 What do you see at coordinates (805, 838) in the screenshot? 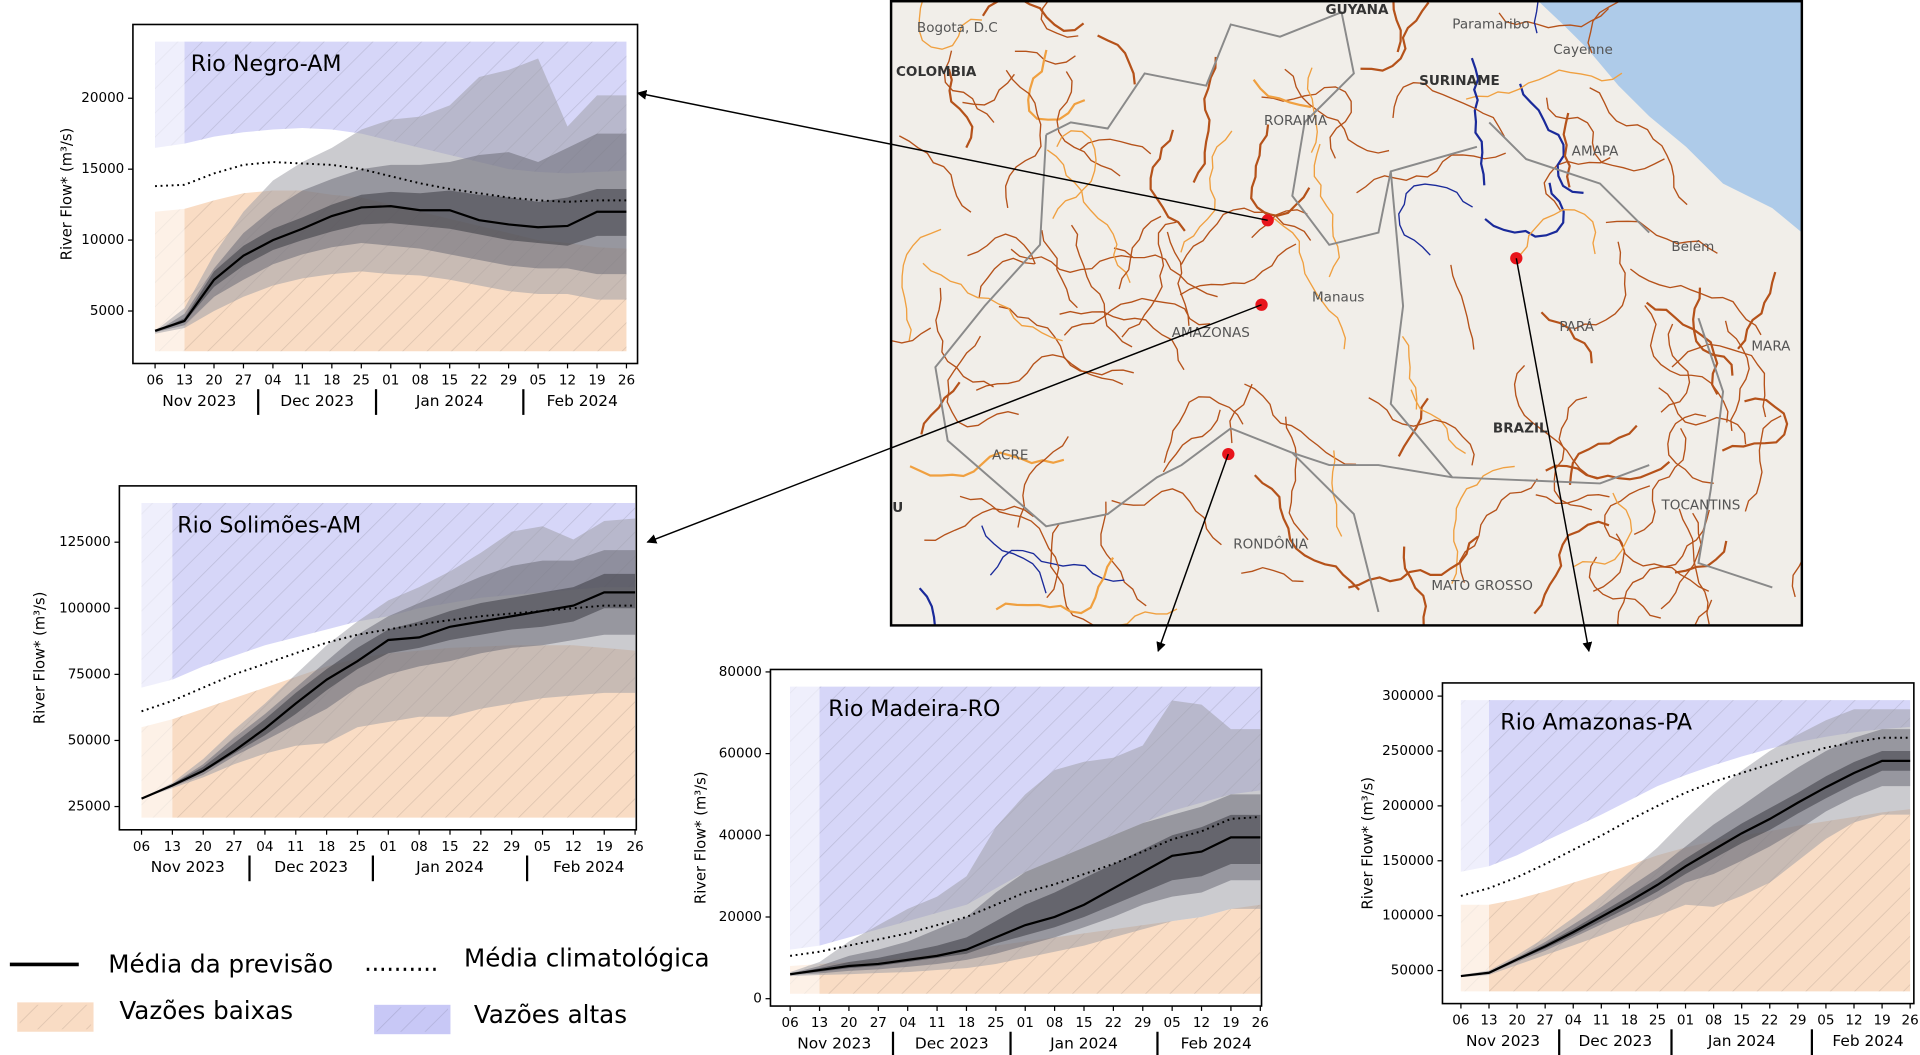
I see `first-week-shade` at bounding box center [805, 838].